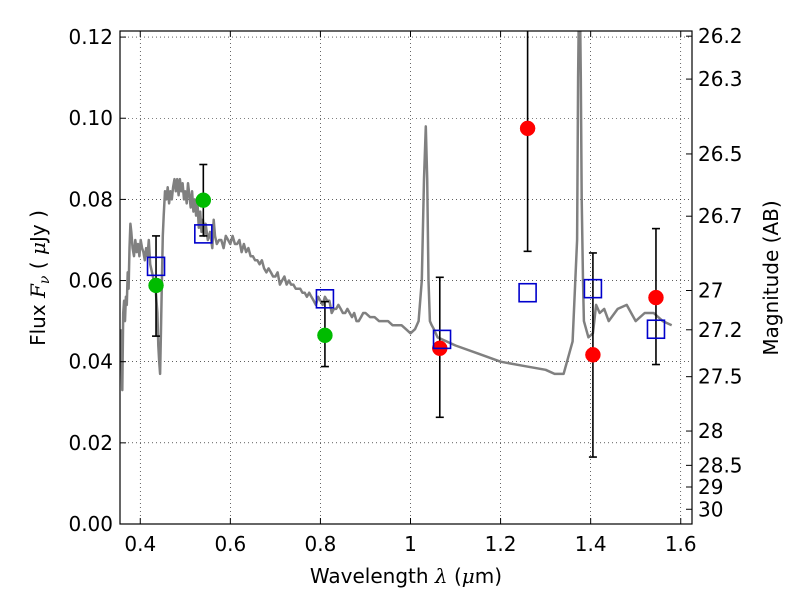 The height and width of the screenshot is (600, 800). I want to click on x-tick-label: 0.4, so click(140, 544).